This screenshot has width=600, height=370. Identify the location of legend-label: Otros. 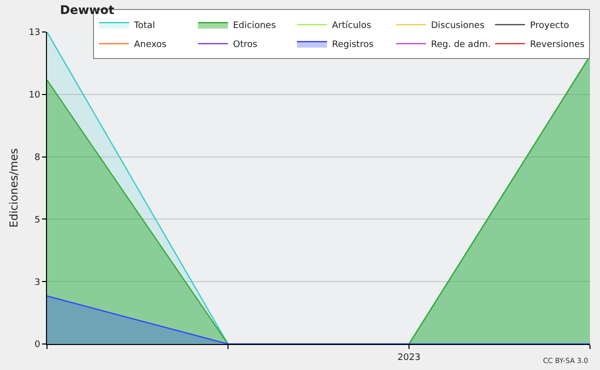
(245, 45).